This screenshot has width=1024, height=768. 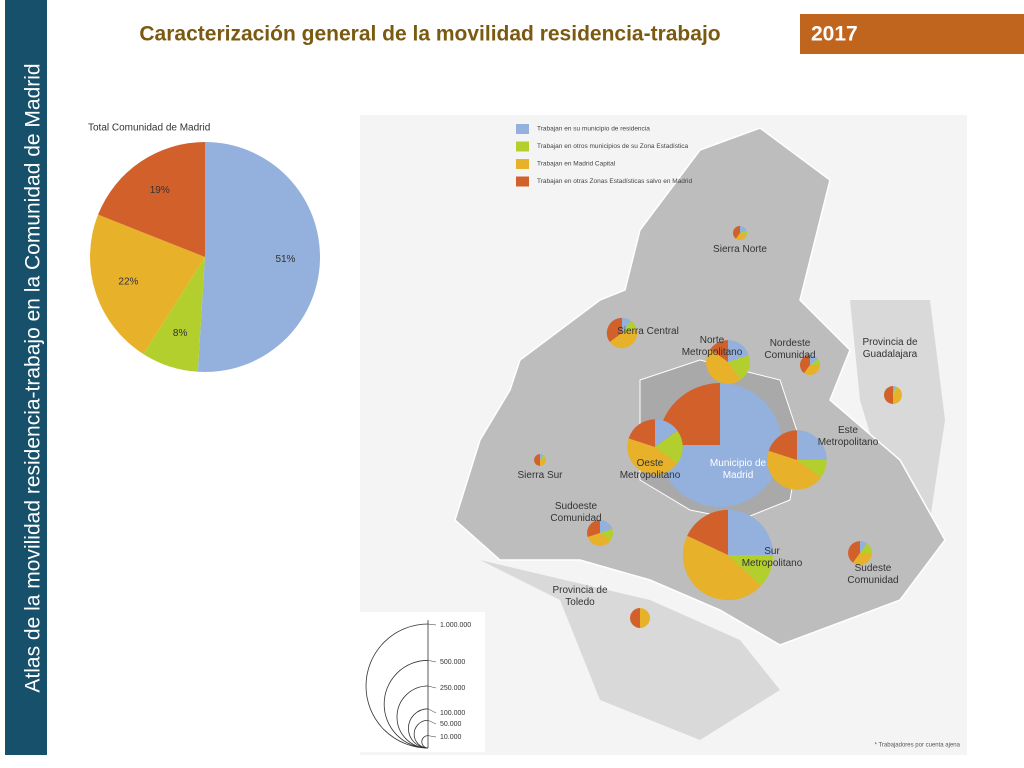 I want to click on size-legend-label: 500.000, so click(x=452, y=662).